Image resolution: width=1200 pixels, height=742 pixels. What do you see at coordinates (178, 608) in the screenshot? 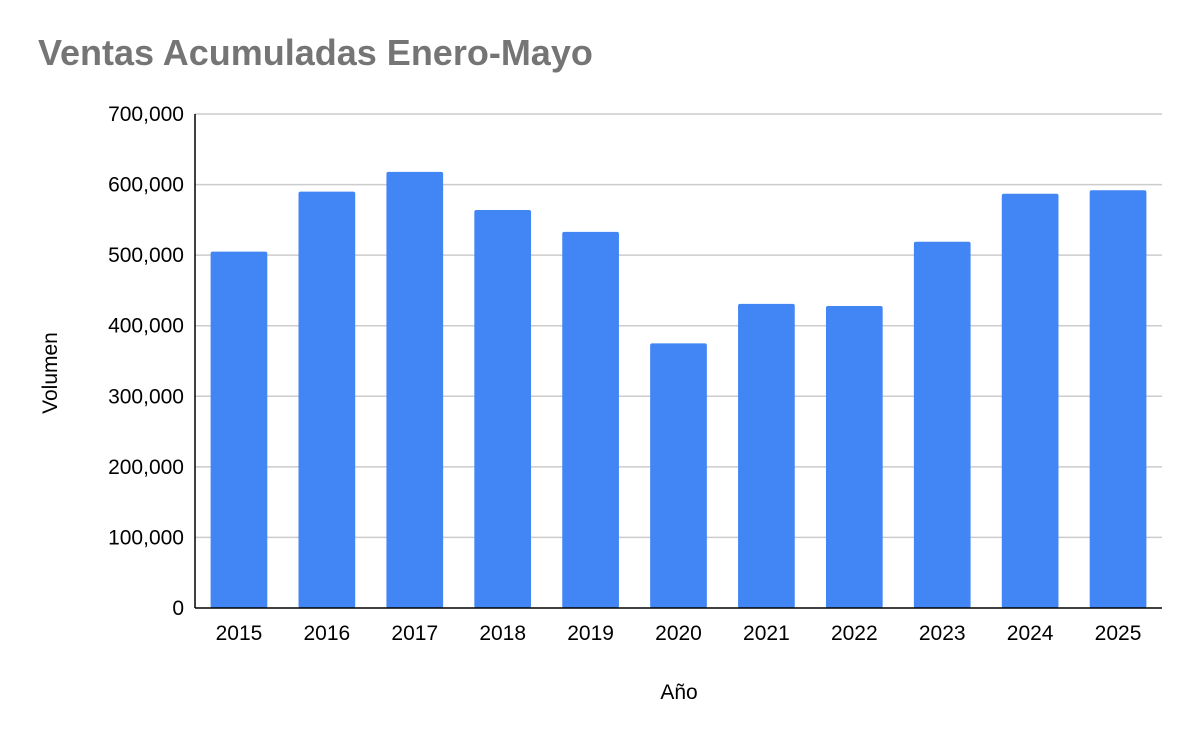
I see `y-tick-label: 0` at bounding box center [178, 608].